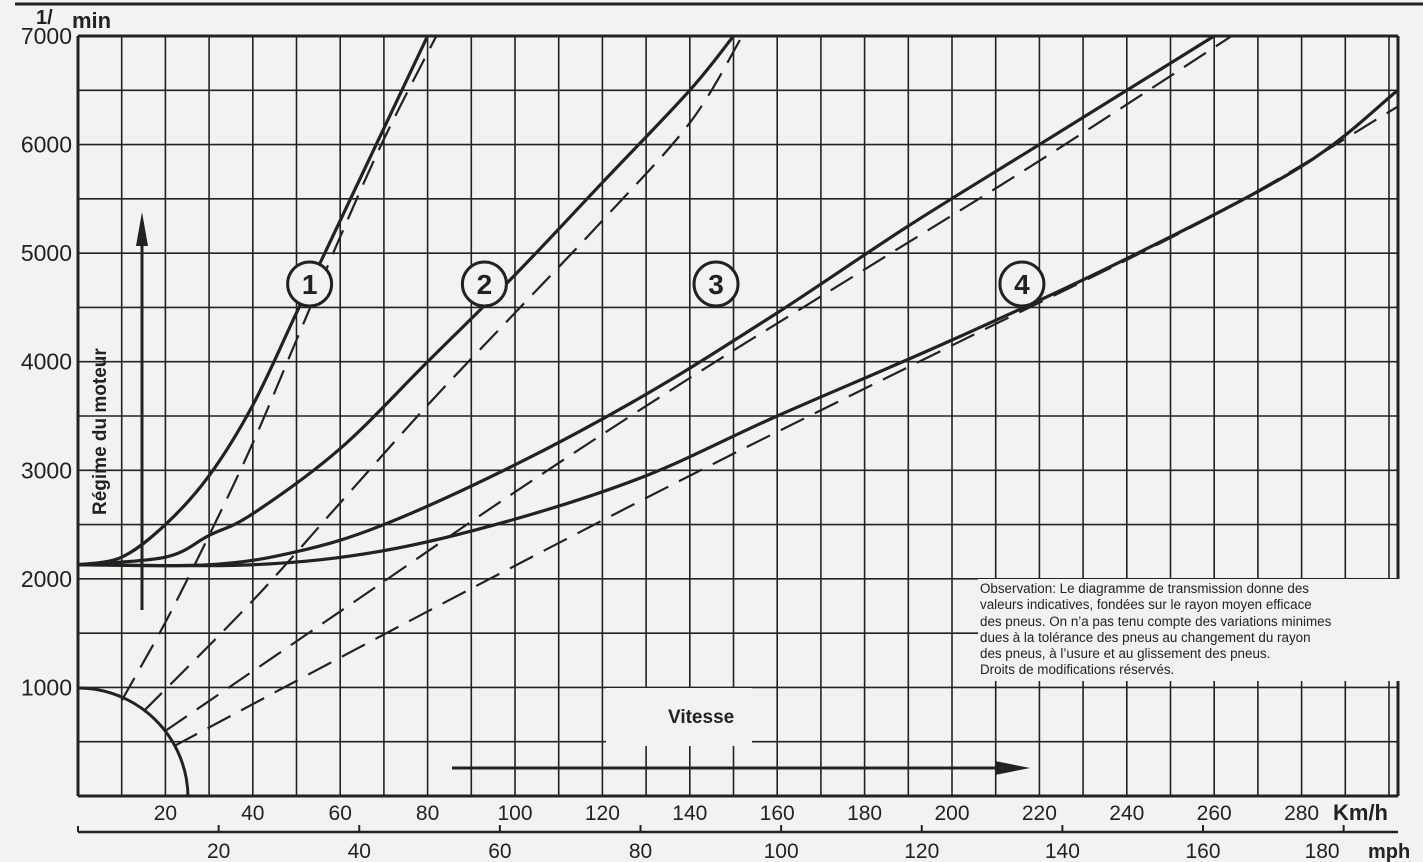 The height and width of the screenshot is (862, 1423). I want to click on x-tick-label-mph: 40, so click(359, 851).